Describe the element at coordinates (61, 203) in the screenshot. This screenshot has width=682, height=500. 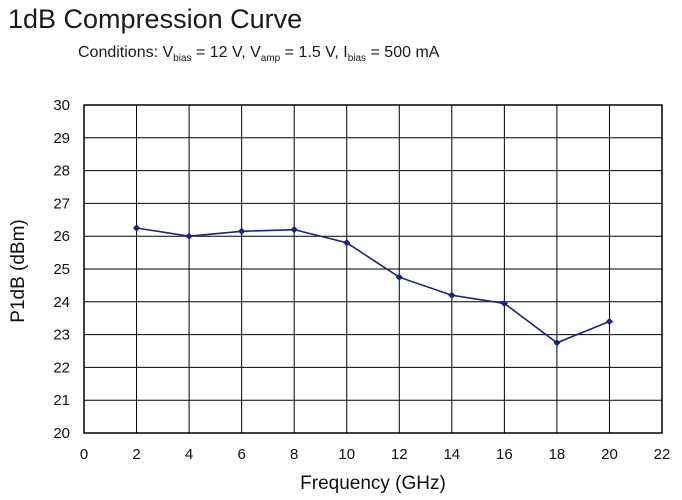
I see `y-tick-label: 27` at that location.